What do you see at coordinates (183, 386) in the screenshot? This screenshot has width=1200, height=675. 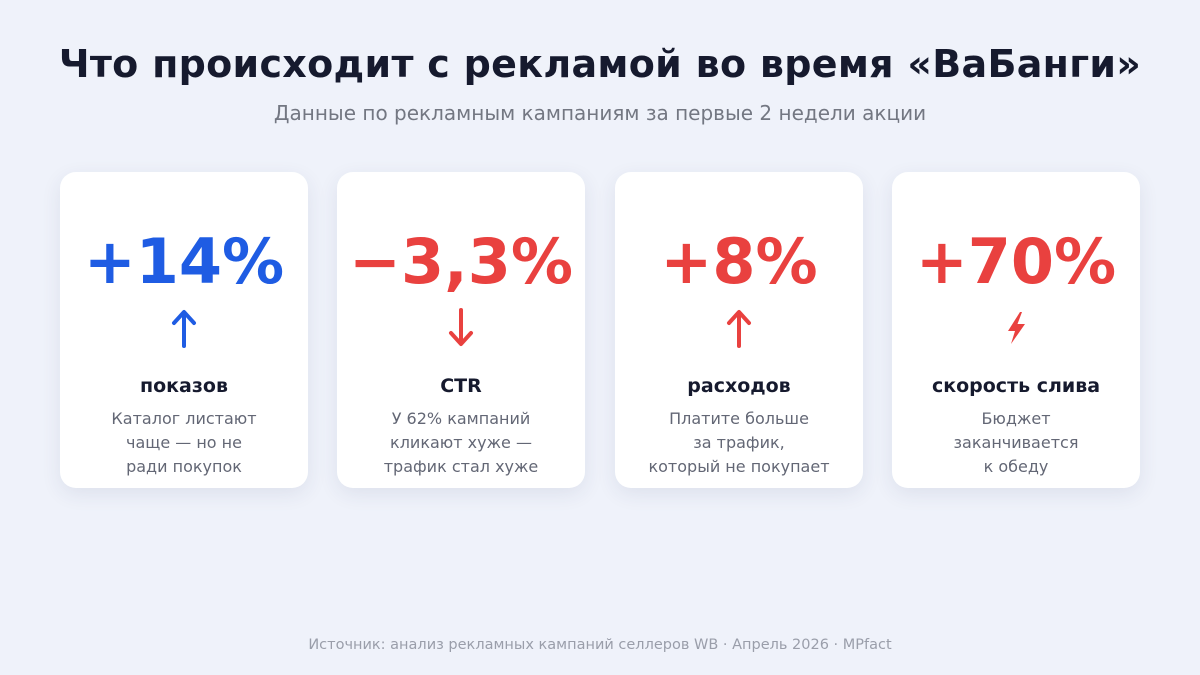 I see `stat-label: показов` at bounding box center [183, 386].